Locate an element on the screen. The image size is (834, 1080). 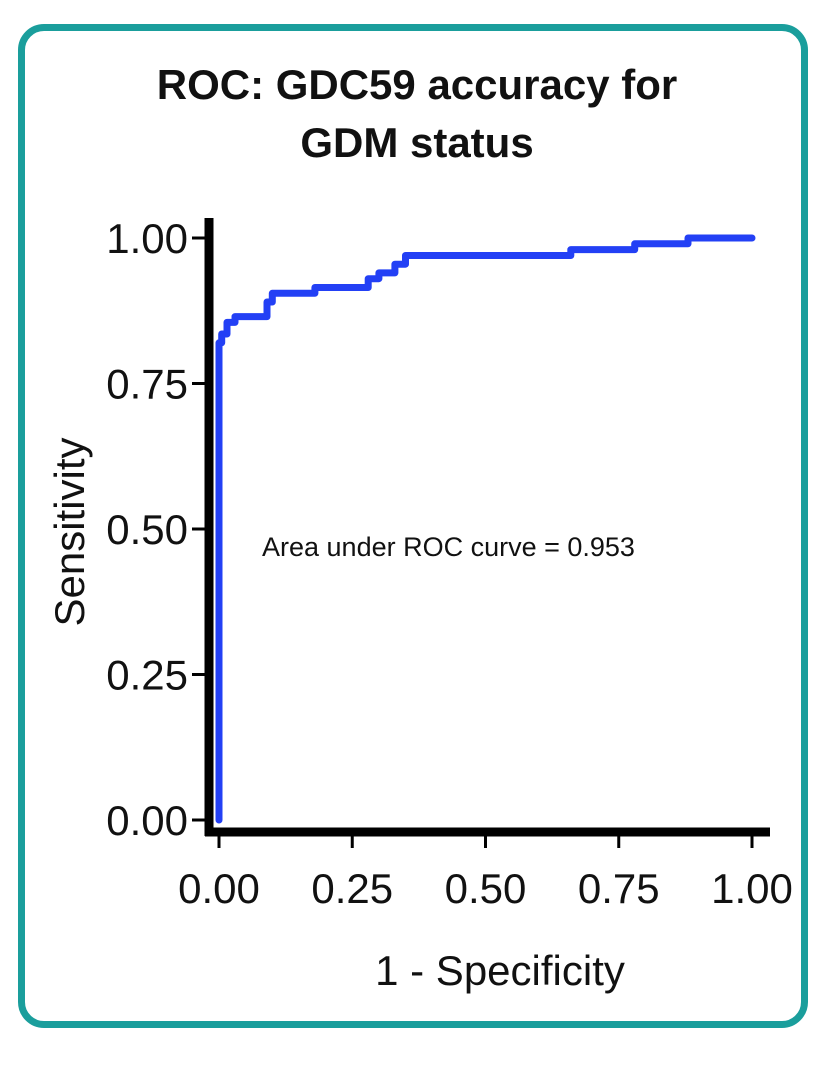
chart-title: ROC: GDC59 accuracy for GDM status is located at coordinates (417, 114).